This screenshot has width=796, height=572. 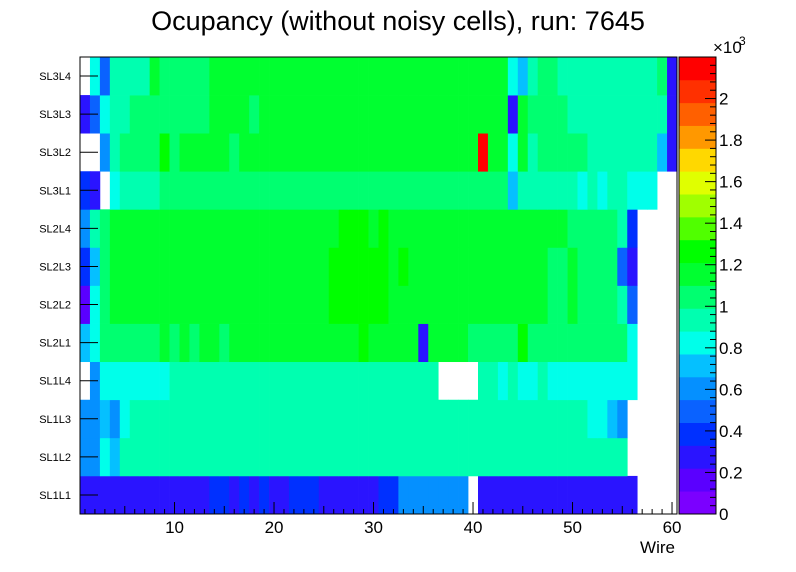 What do you see at coordinates (55, 458) in the screenshot?
I see `y-tick-label: SL1L2` at bounding box center [55, 458].